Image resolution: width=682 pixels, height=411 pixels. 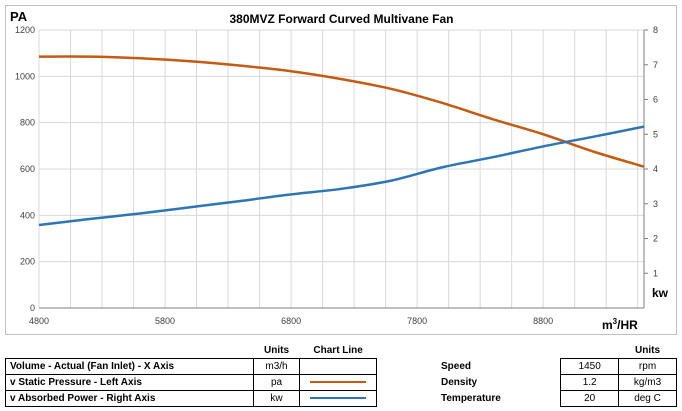 I want to click on legend-units-header: Units, so click(x=277, y=350).